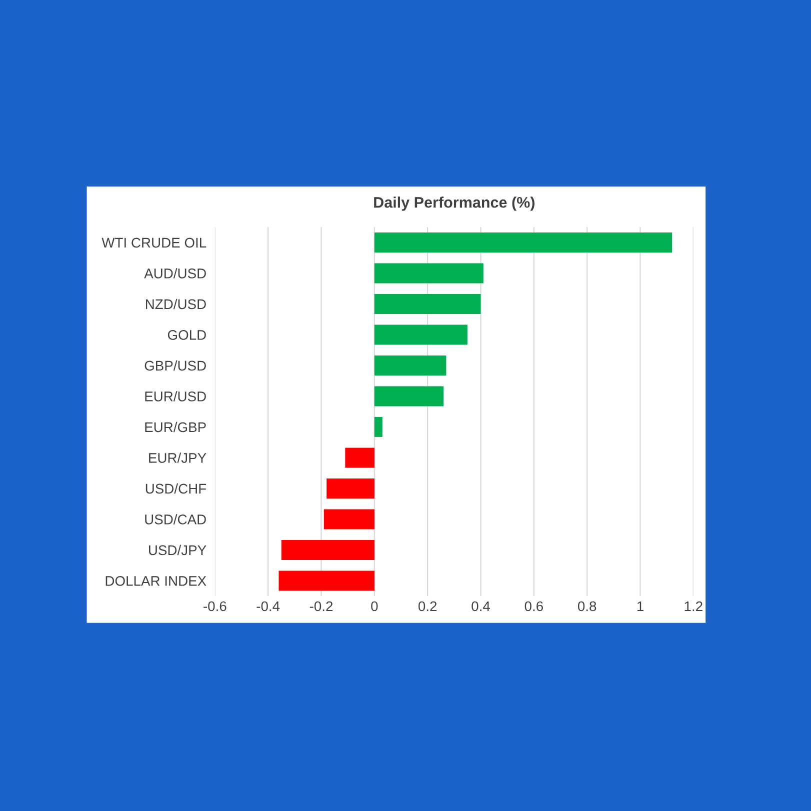 This screenshot has width=811, height=811. What do you see at coordinates (640, 606) in the screenshot?
I see `x-tick-label: 1` at bounding box center [640, 606].